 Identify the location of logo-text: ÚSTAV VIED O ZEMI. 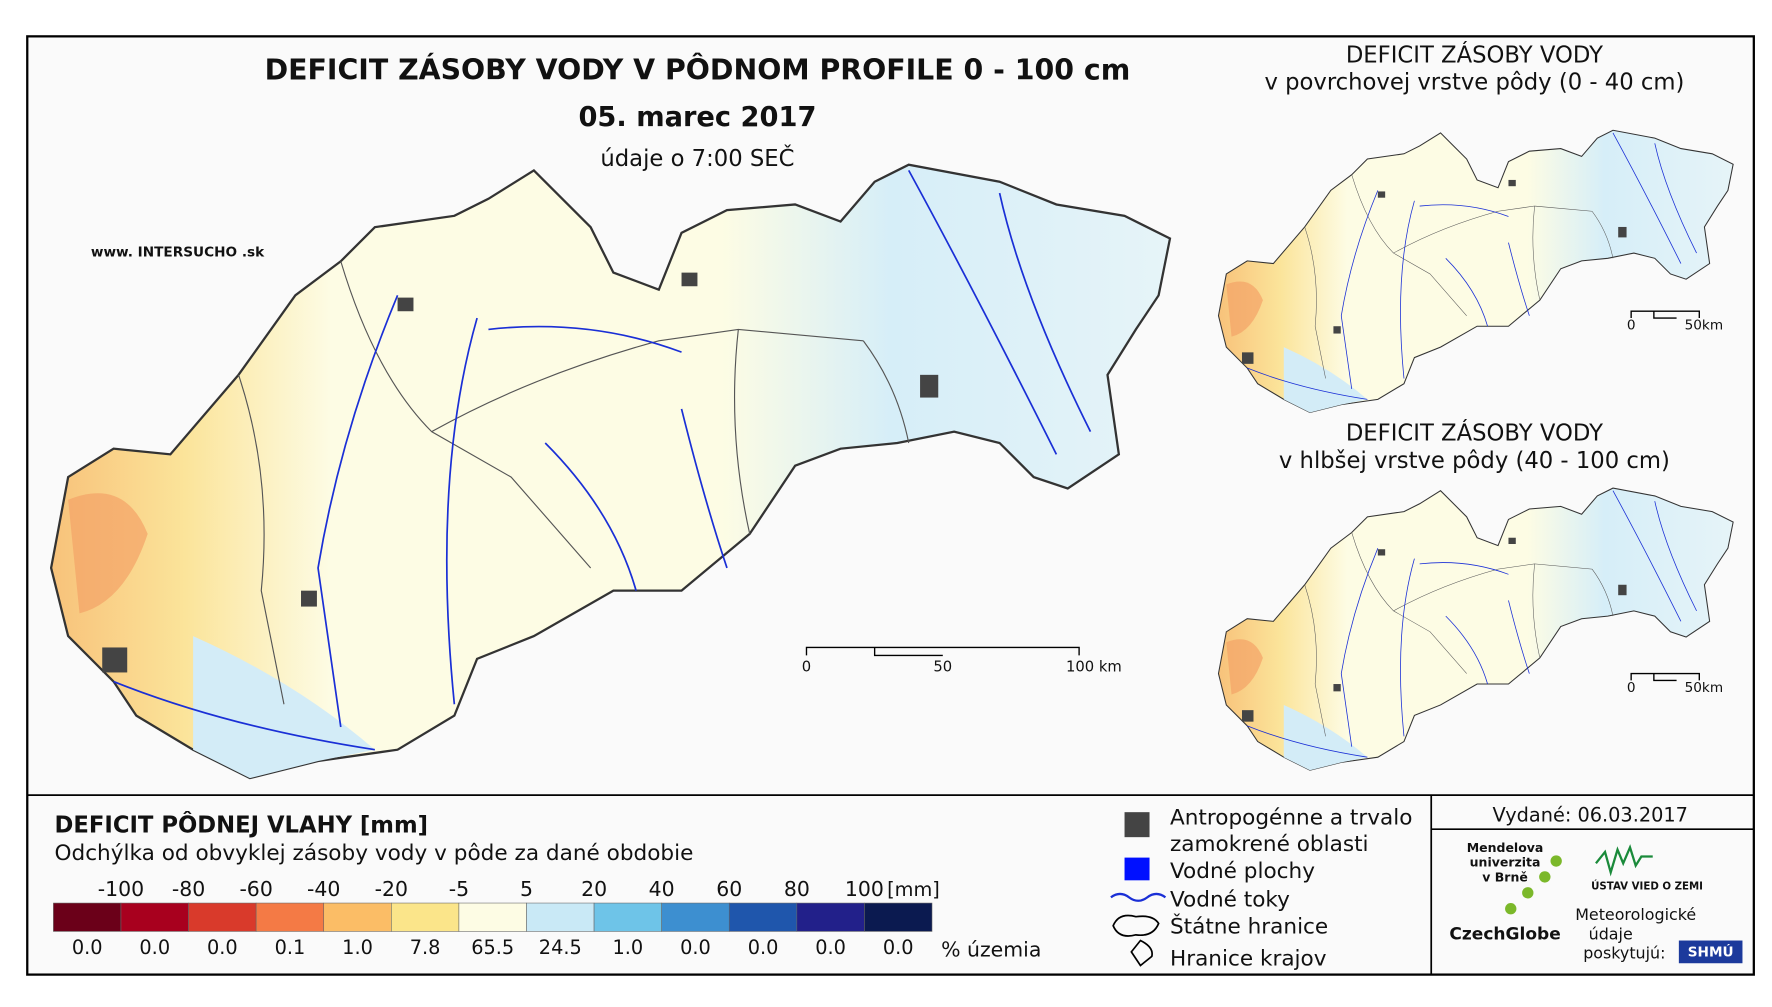
(1647, 885).